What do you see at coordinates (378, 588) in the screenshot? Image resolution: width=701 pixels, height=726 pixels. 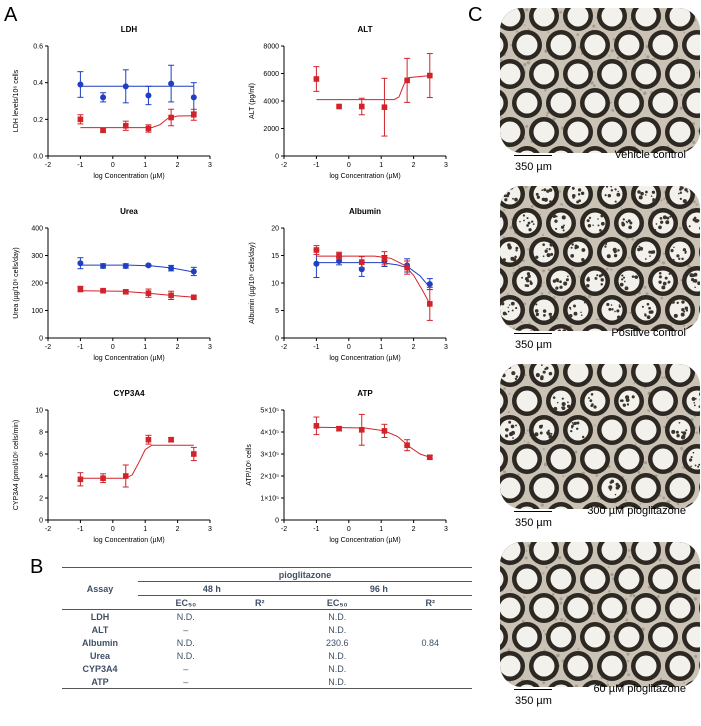 I see `time-header-96h: 96 h` at bounding box center [378, 588].